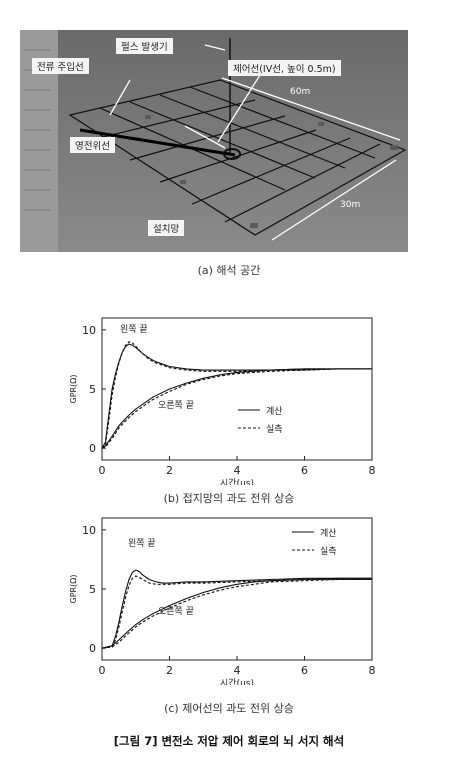  Describe the element at coordinates (157, 142) in the screenshot. I see `control-line` at that location.